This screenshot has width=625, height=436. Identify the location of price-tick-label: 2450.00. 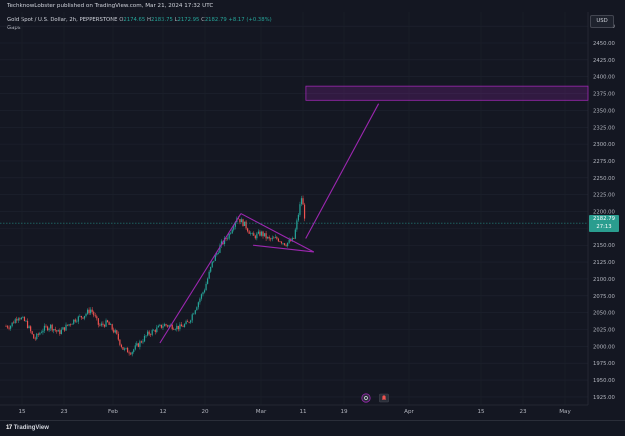
(604, 44).